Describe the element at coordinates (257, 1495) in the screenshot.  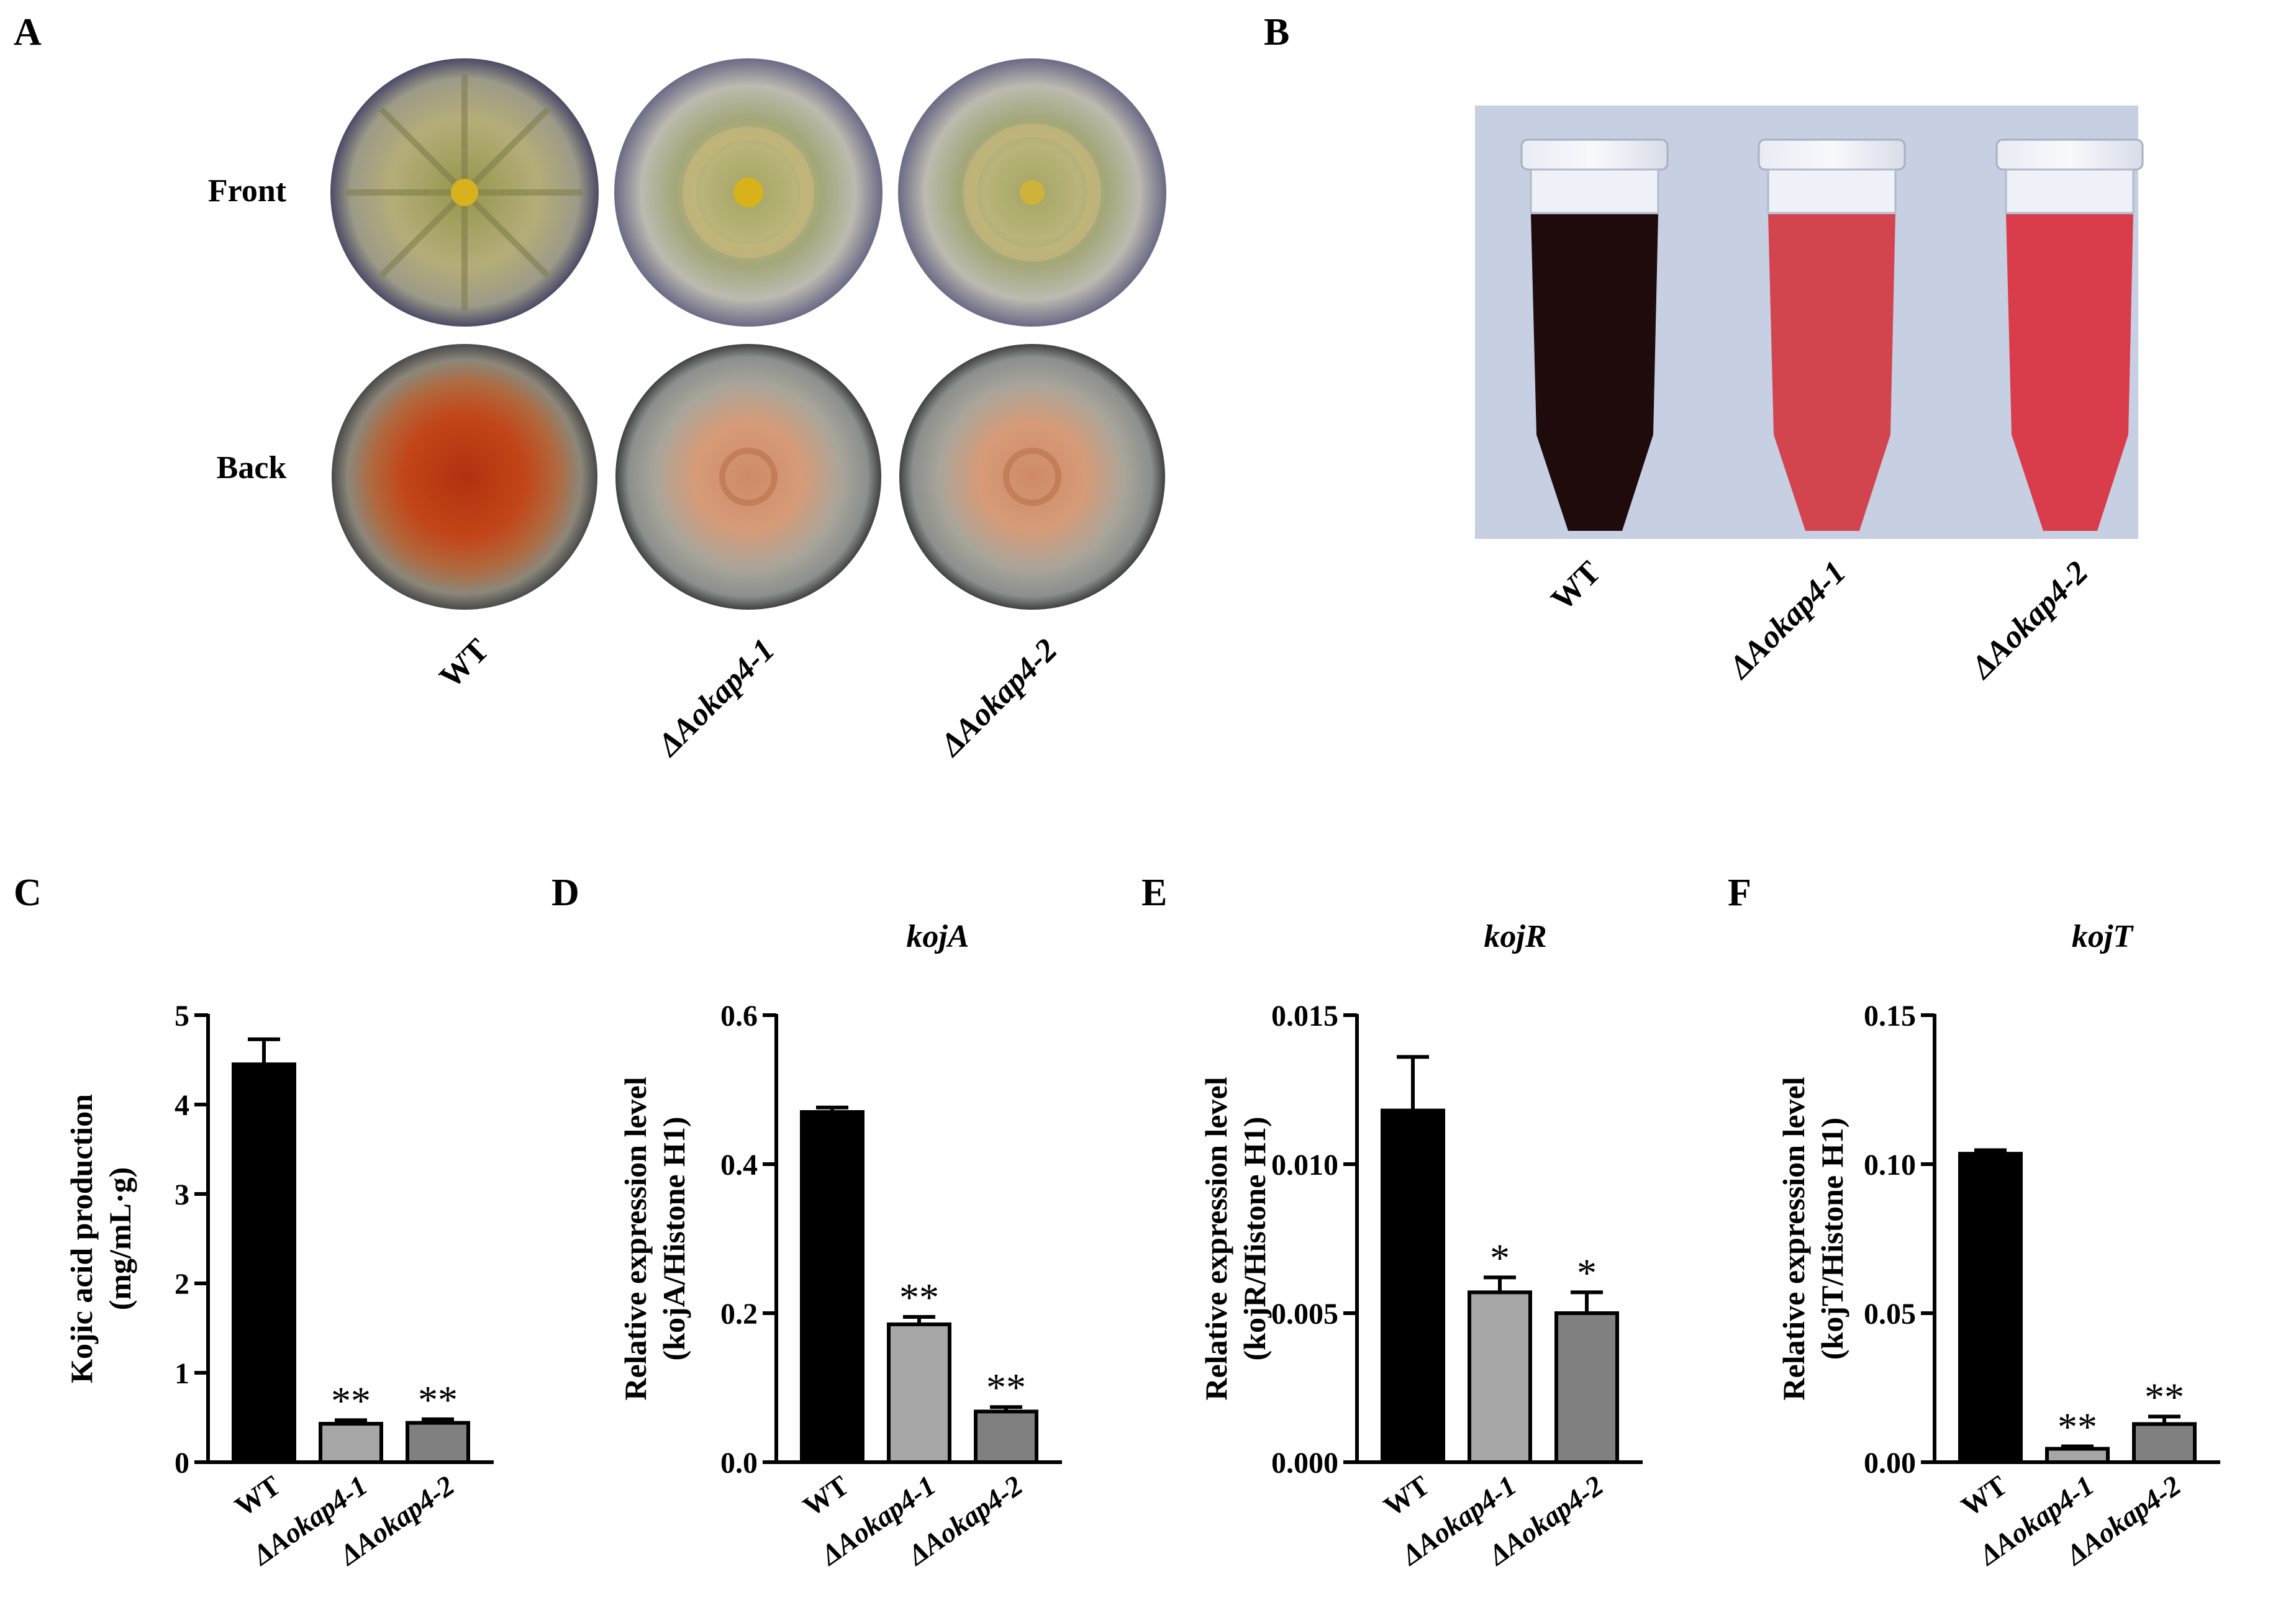
I see `chart-c-category-label: WT` at that location.